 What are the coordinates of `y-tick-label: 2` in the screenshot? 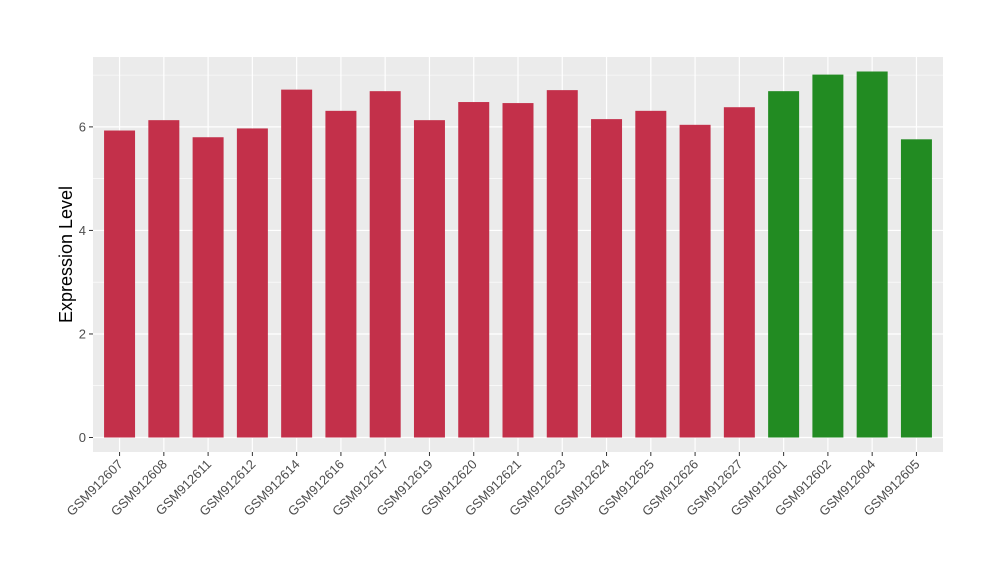 It's located at (82, 333).